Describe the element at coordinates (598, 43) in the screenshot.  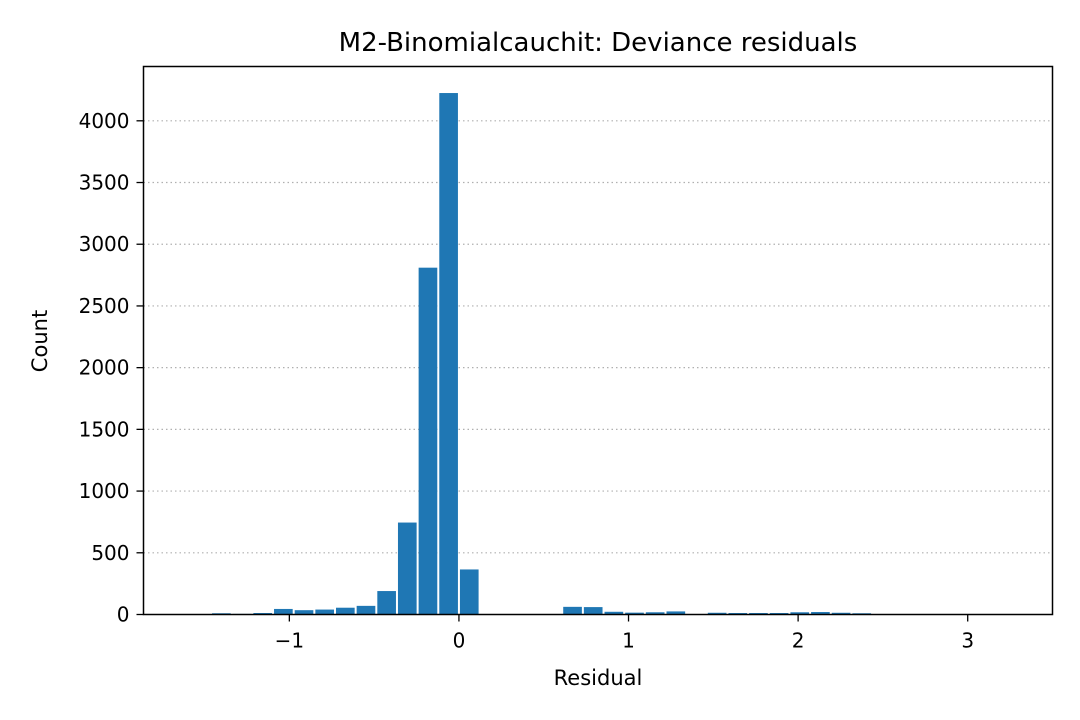
I see `chart-title: M2-Binomialcauchit: Deviance residuals` at that location.